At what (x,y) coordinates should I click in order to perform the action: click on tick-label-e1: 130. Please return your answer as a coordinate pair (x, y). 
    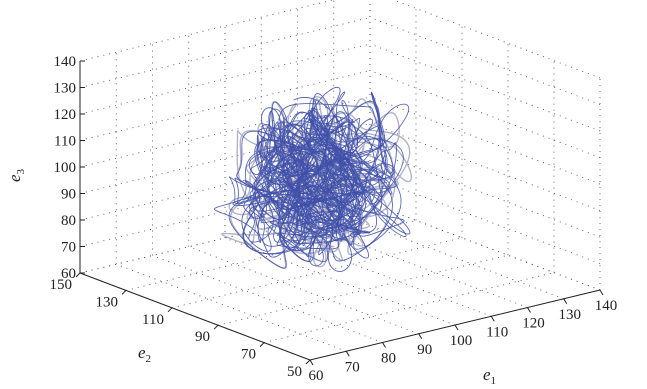
    Looking at the image, I should click on (570, 315).